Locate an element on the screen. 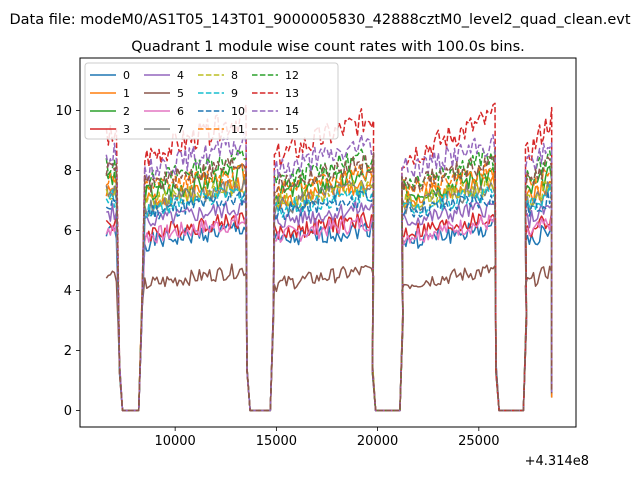 This screenshot has width=640, height=480. legend-item-14: 14 is located at coordinates (275, 111).